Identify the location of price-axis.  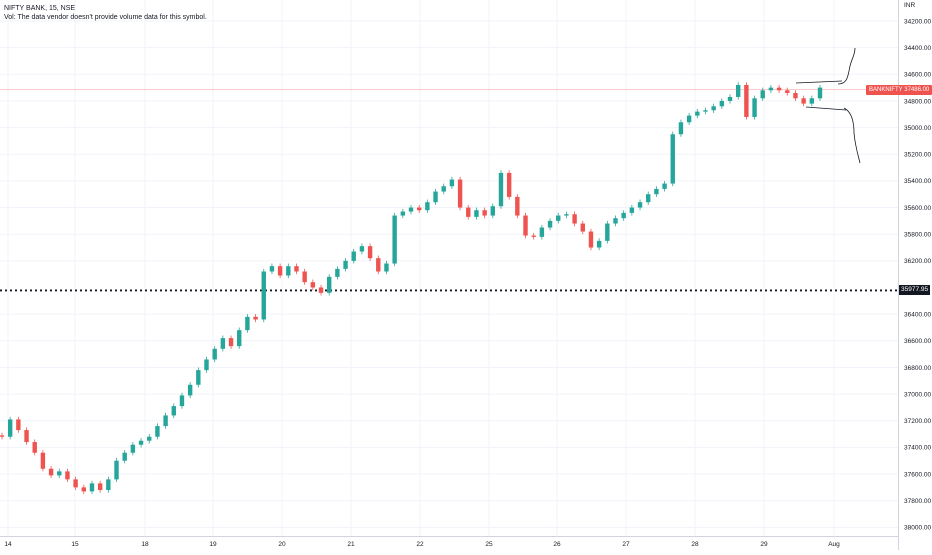
(915, 275).